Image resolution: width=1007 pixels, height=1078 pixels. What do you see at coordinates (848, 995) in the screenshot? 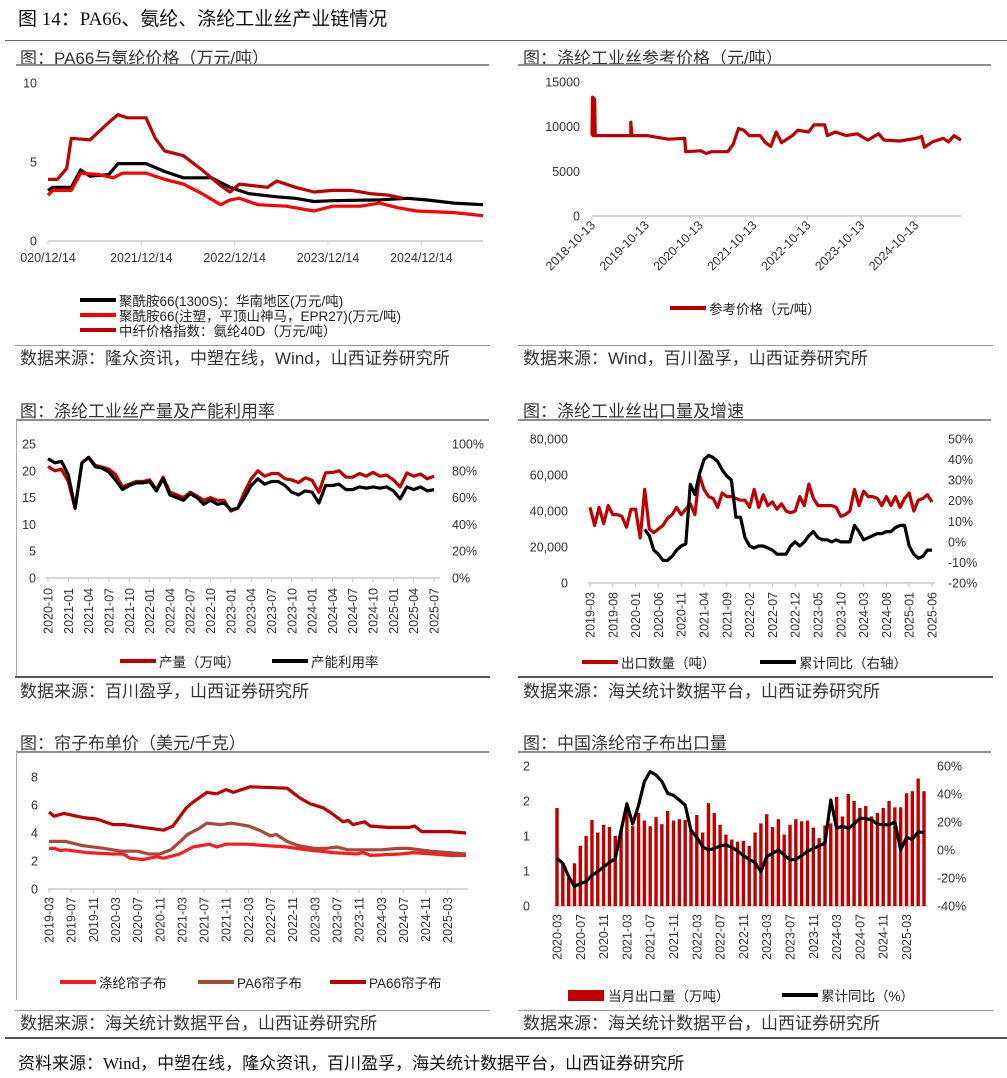
I see `legend-item: 累计同比（%）` at bounding box center [848, 995].